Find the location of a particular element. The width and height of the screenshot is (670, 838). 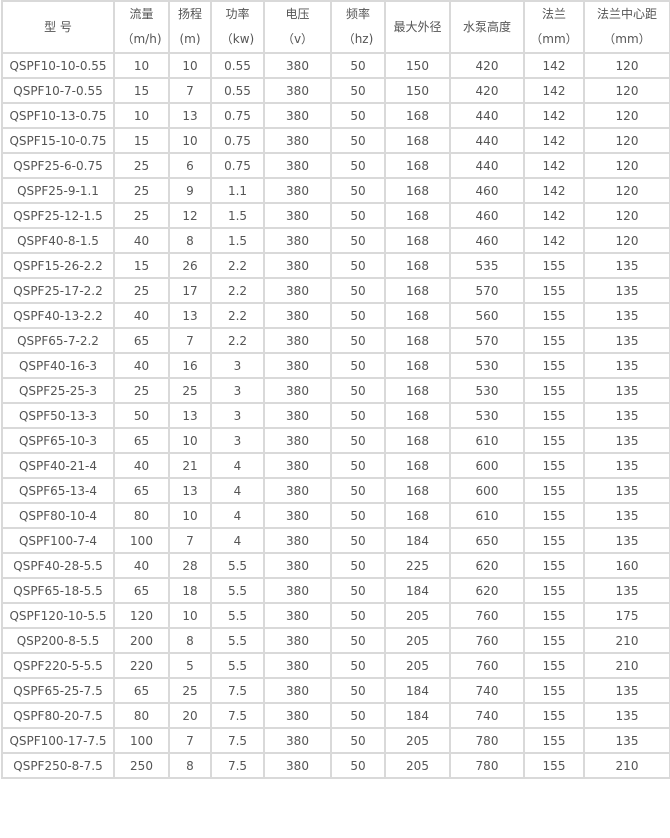

table-row: QSPF65-7-2.2 65 7 2.2 380 50 168 570 155 135 is located at coordinates (335, 340).